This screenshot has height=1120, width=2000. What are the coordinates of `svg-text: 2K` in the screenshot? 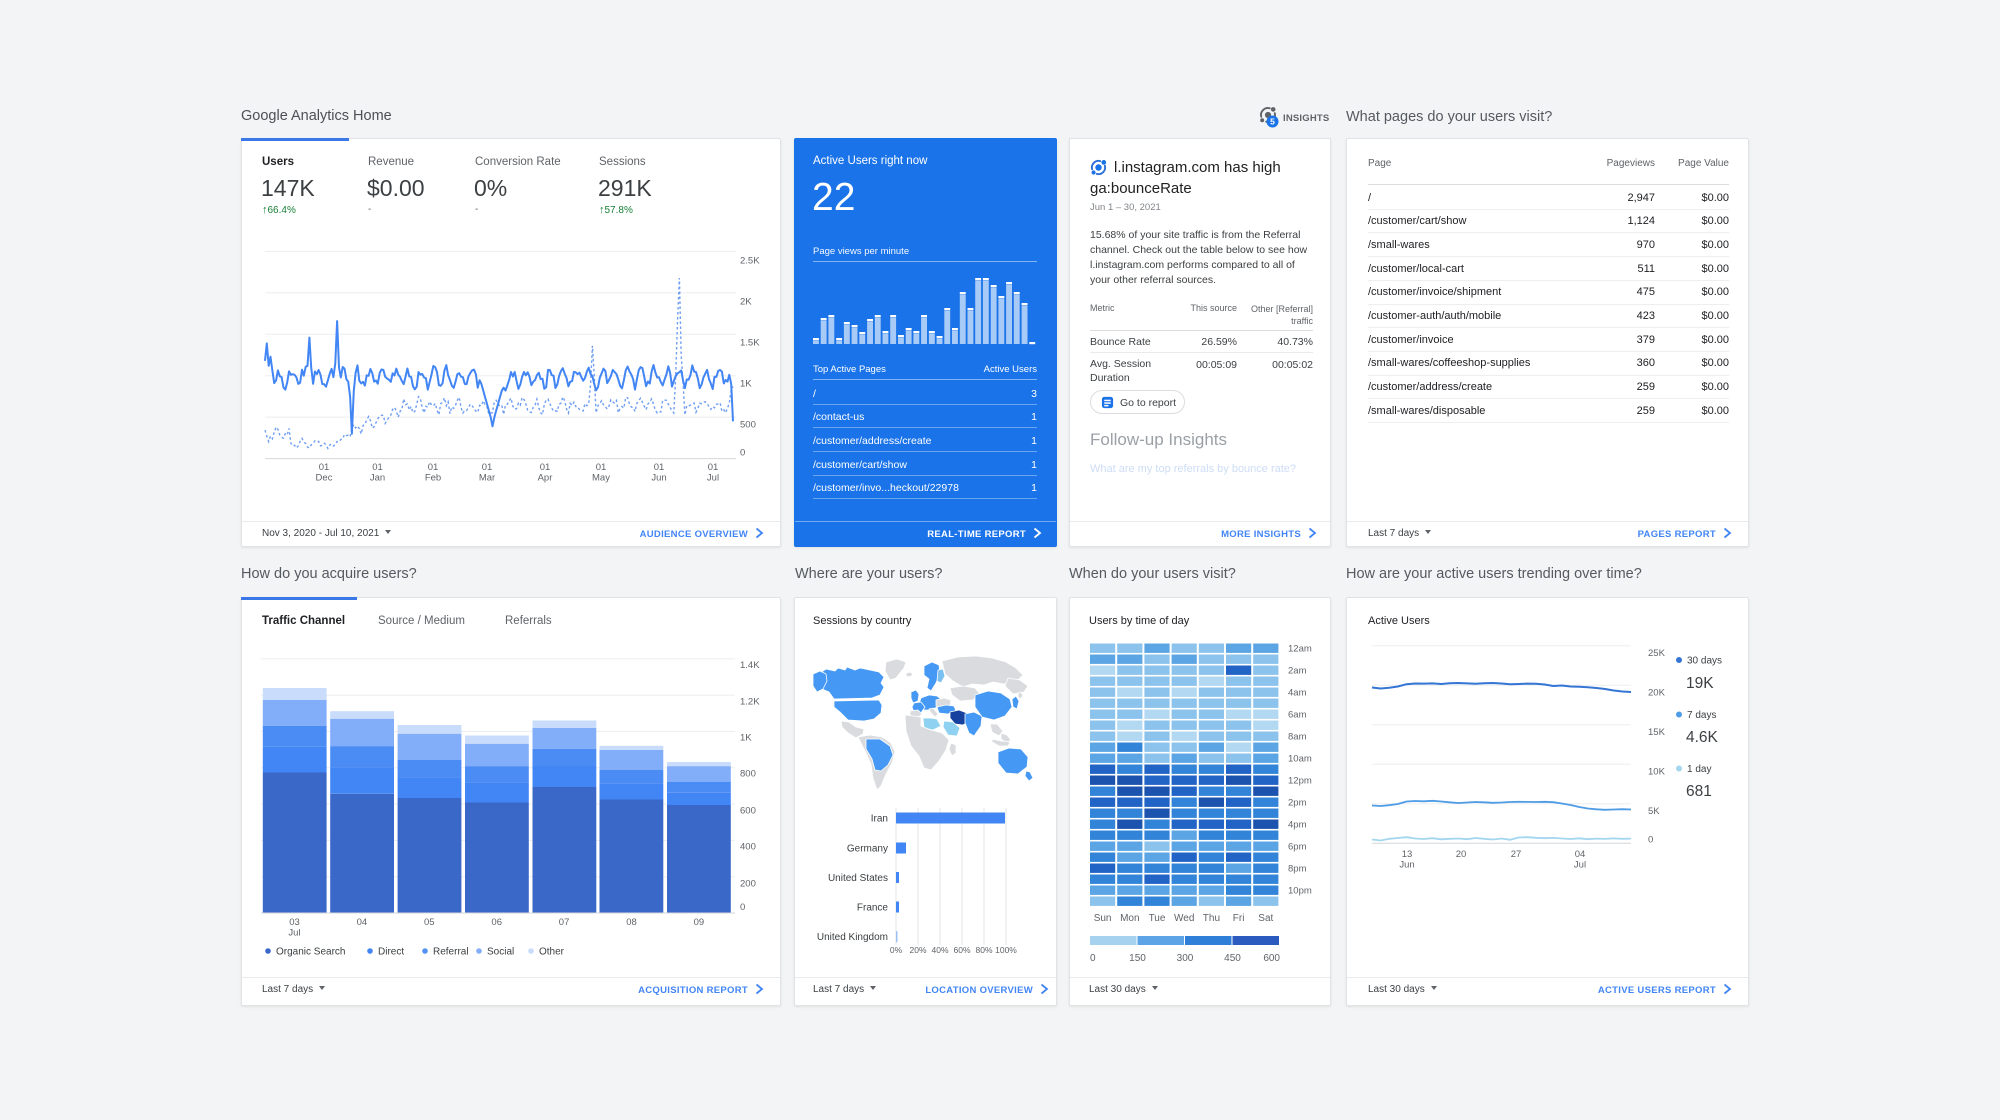 It's located at (746, 302).